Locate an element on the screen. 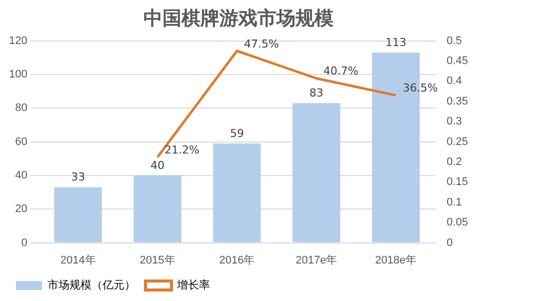 This screenshot has width=541, height=301. x-tick-label: 2017e年 is located at coordinates (317, 260).